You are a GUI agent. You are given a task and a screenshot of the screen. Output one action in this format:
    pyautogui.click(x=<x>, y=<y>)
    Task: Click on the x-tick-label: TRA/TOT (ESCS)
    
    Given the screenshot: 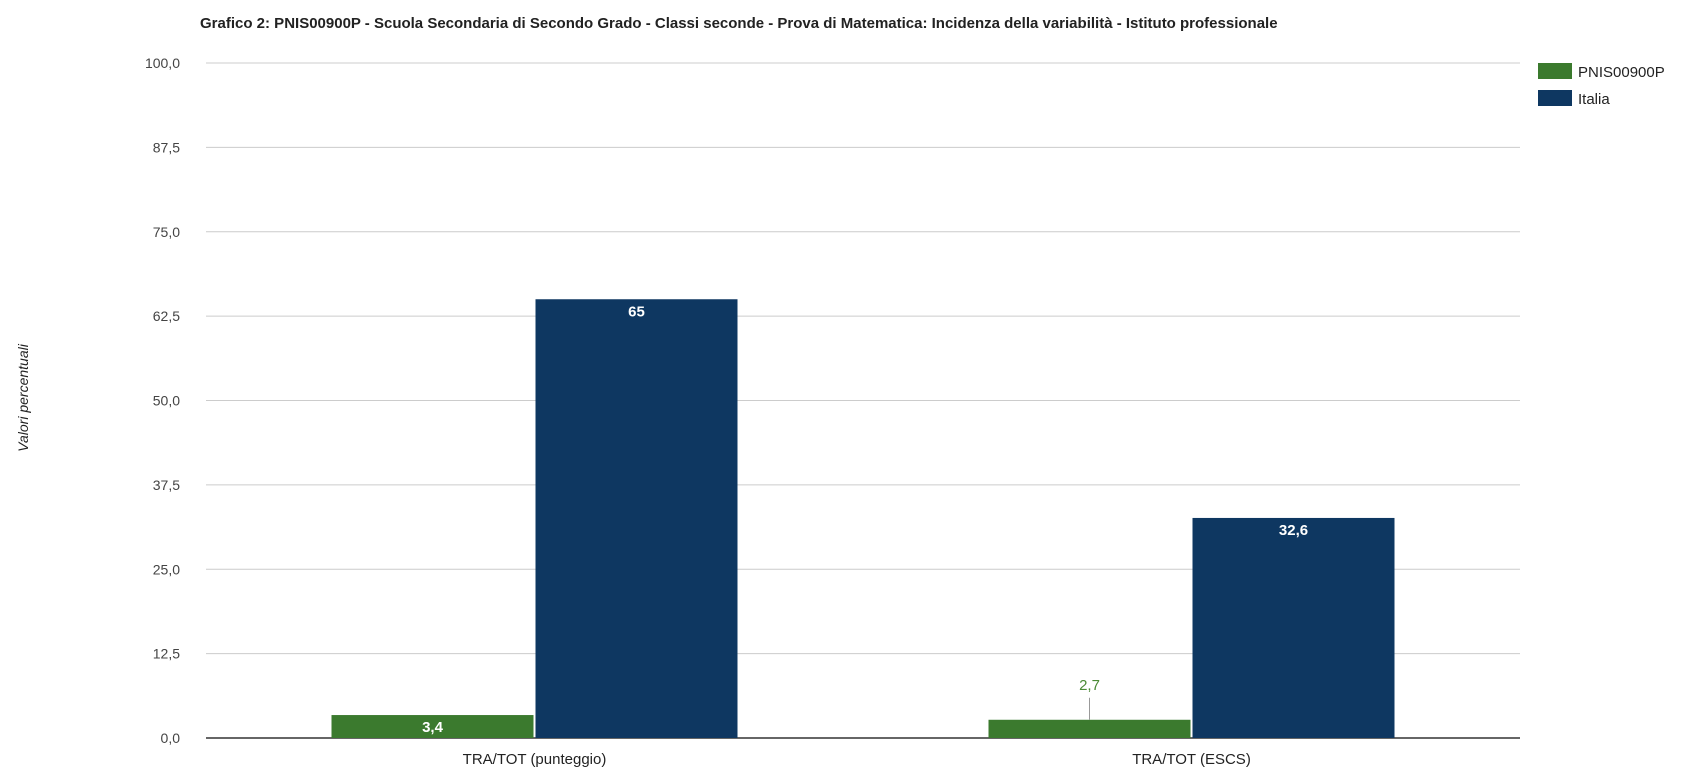 What is the action you would take?
    pyautogui.click(x=1191, y=759)
    